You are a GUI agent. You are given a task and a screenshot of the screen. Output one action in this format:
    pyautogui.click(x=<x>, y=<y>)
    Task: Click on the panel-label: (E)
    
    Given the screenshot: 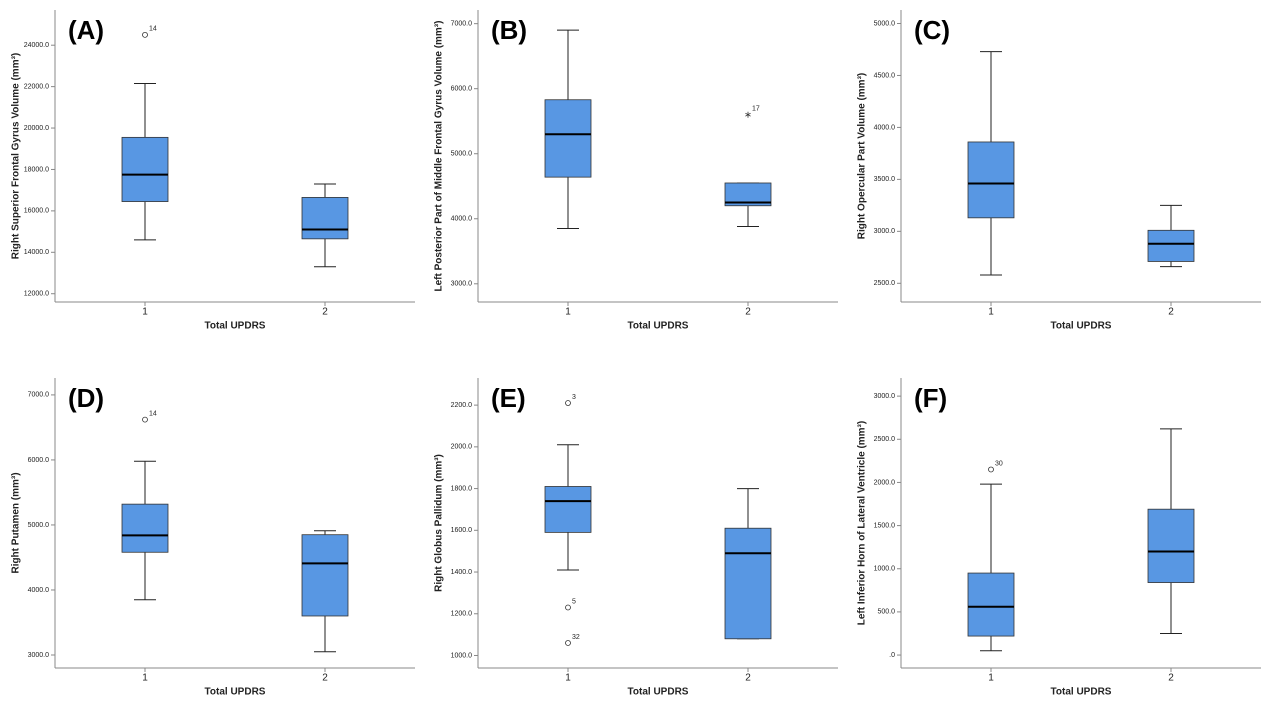 What is the action you would take?
    pyautogui.click(x=508, y=398)
    